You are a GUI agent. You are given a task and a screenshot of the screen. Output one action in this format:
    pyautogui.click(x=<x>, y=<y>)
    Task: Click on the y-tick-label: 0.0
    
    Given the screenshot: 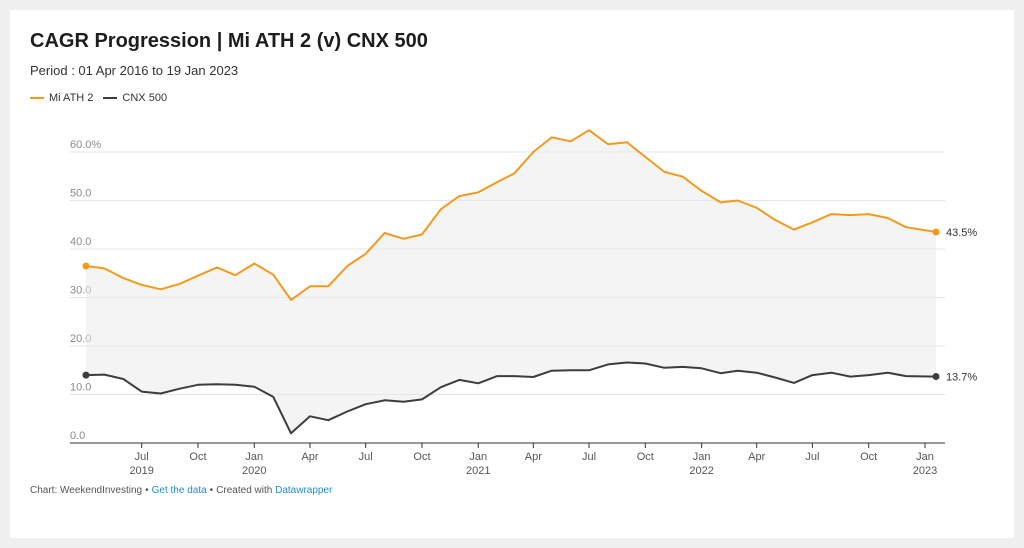 What is the action you would take?
    pyautogui.click(x=77, y=436)
    